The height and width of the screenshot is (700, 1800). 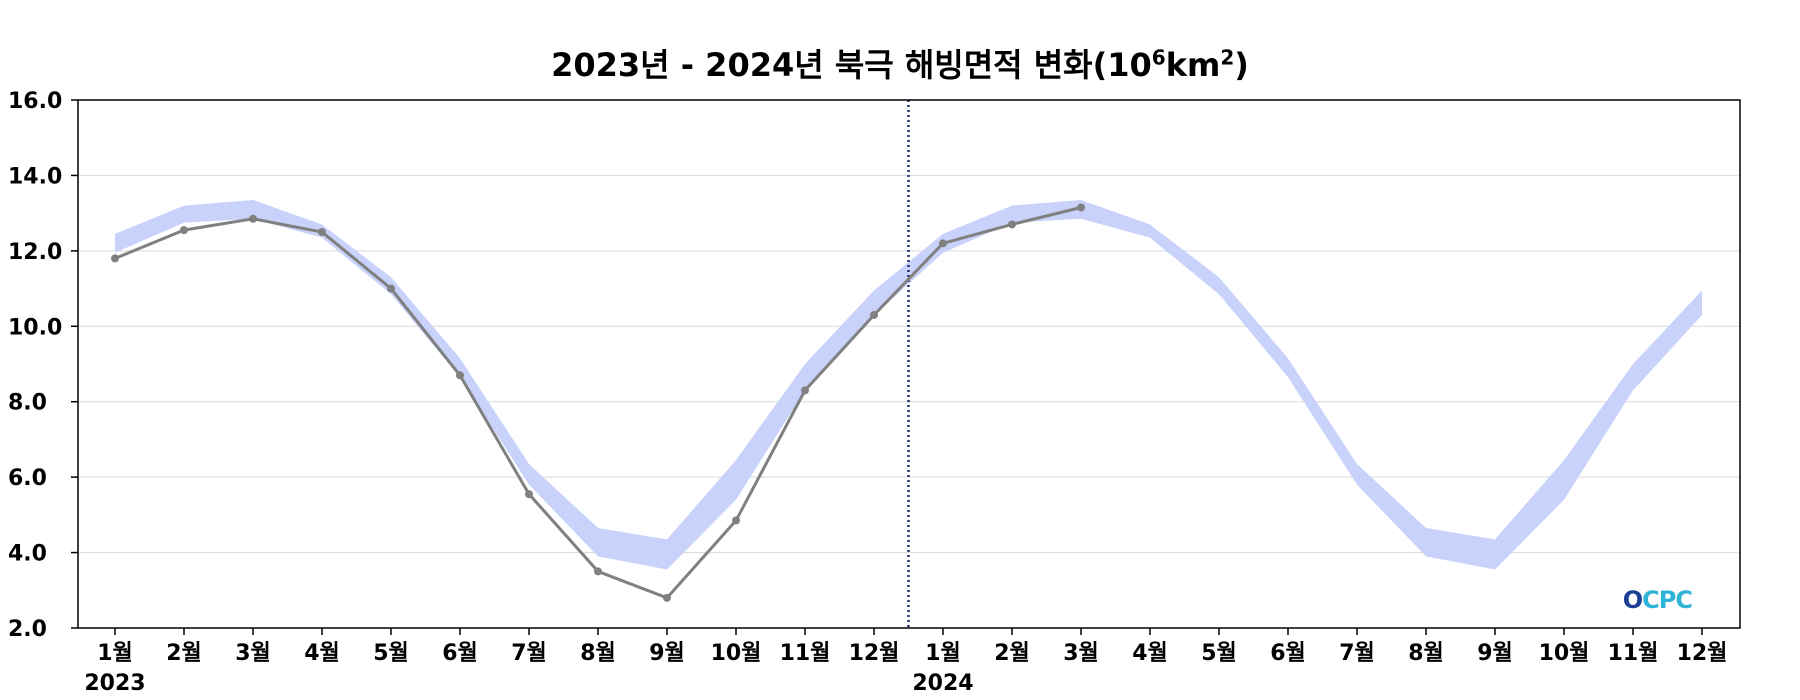 What do you see at coordinates (27, 554) in the screenshot?
I see `y-tick-label: 4.0` at bounding box center [27, 554].